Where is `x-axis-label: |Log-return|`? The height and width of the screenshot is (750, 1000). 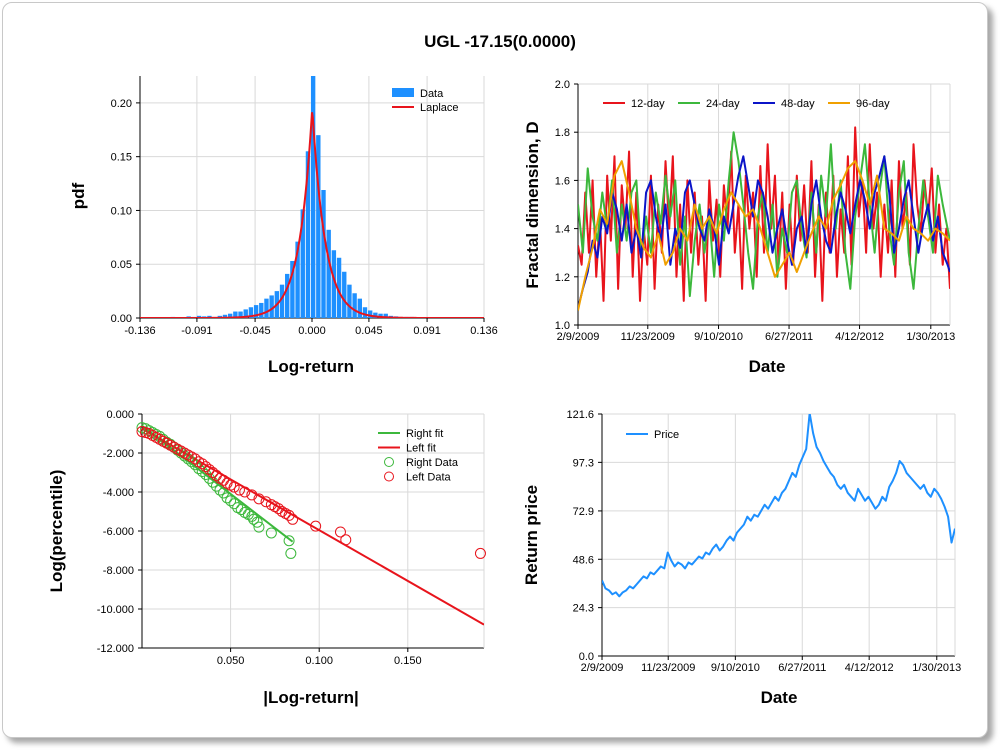
x-axis-label: |Log-return| is located at coordinates (310, 697).